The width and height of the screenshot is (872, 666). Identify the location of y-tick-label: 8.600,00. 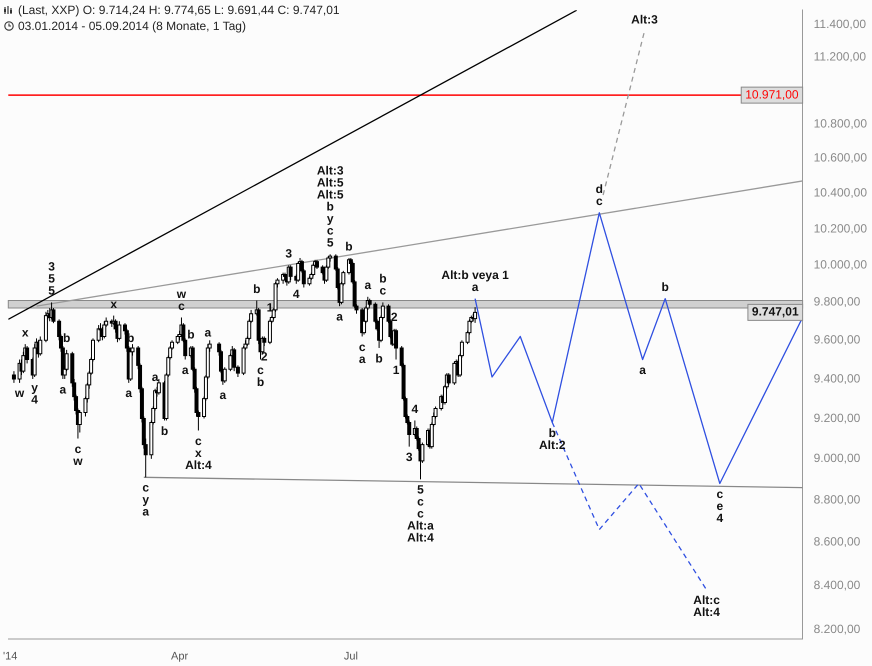
(837, 541).